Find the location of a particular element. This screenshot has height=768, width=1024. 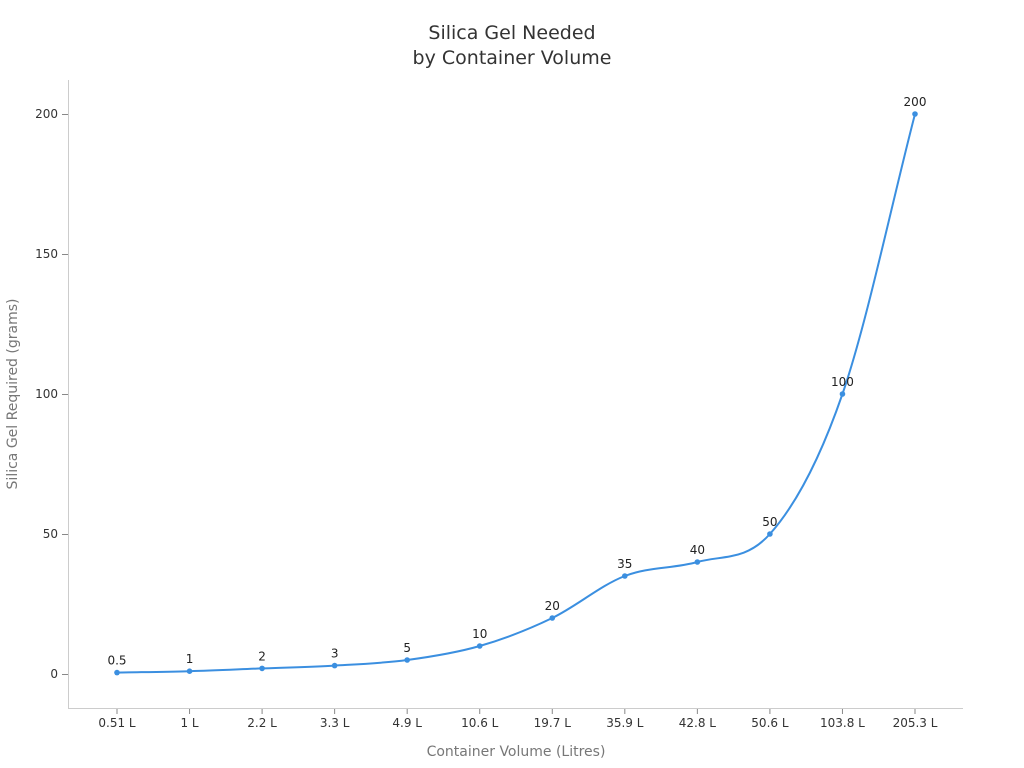

data-label: 35 is located at coordinates (624, 564).